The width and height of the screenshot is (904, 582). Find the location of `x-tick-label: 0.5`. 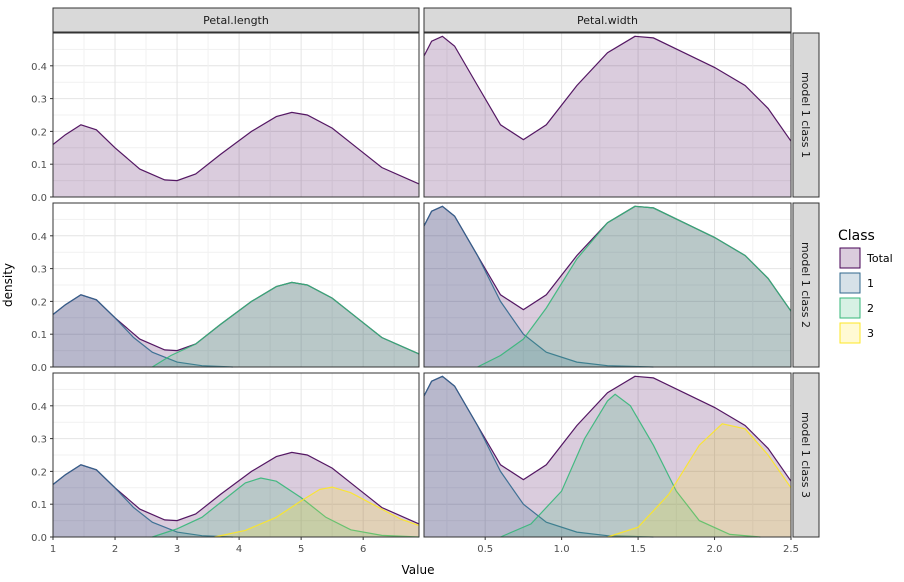

x-tick-label: 0.5 is located at coordinates (485, 549).